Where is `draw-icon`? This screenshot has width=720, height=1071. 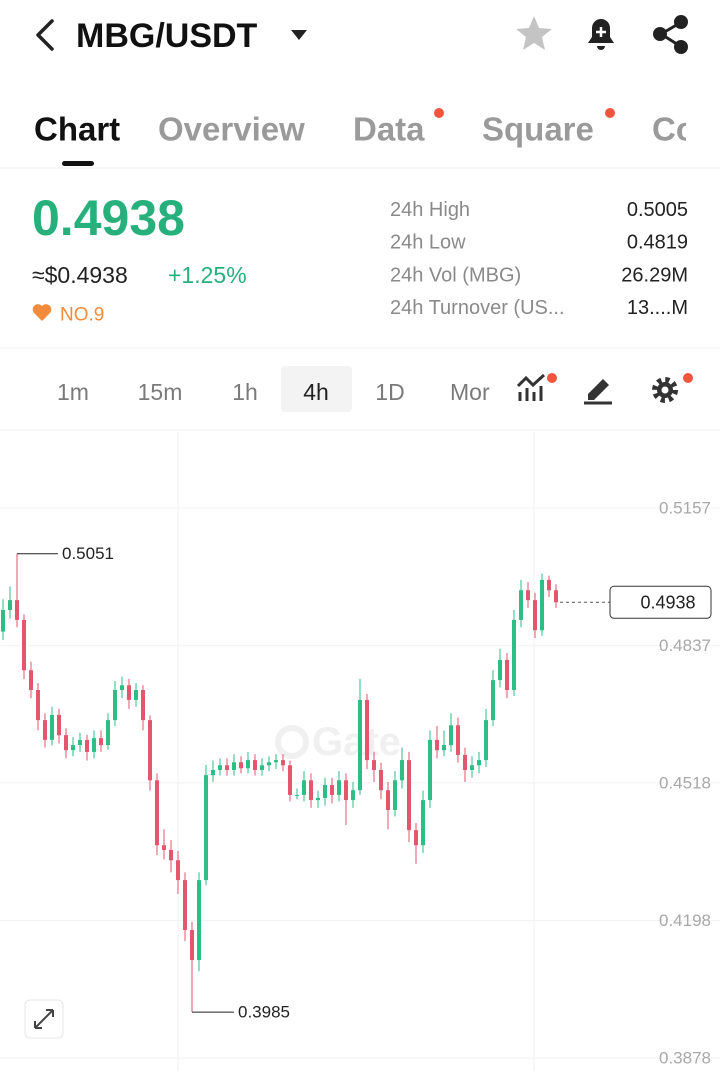
draw-icon is located at coordinates (598, 392).